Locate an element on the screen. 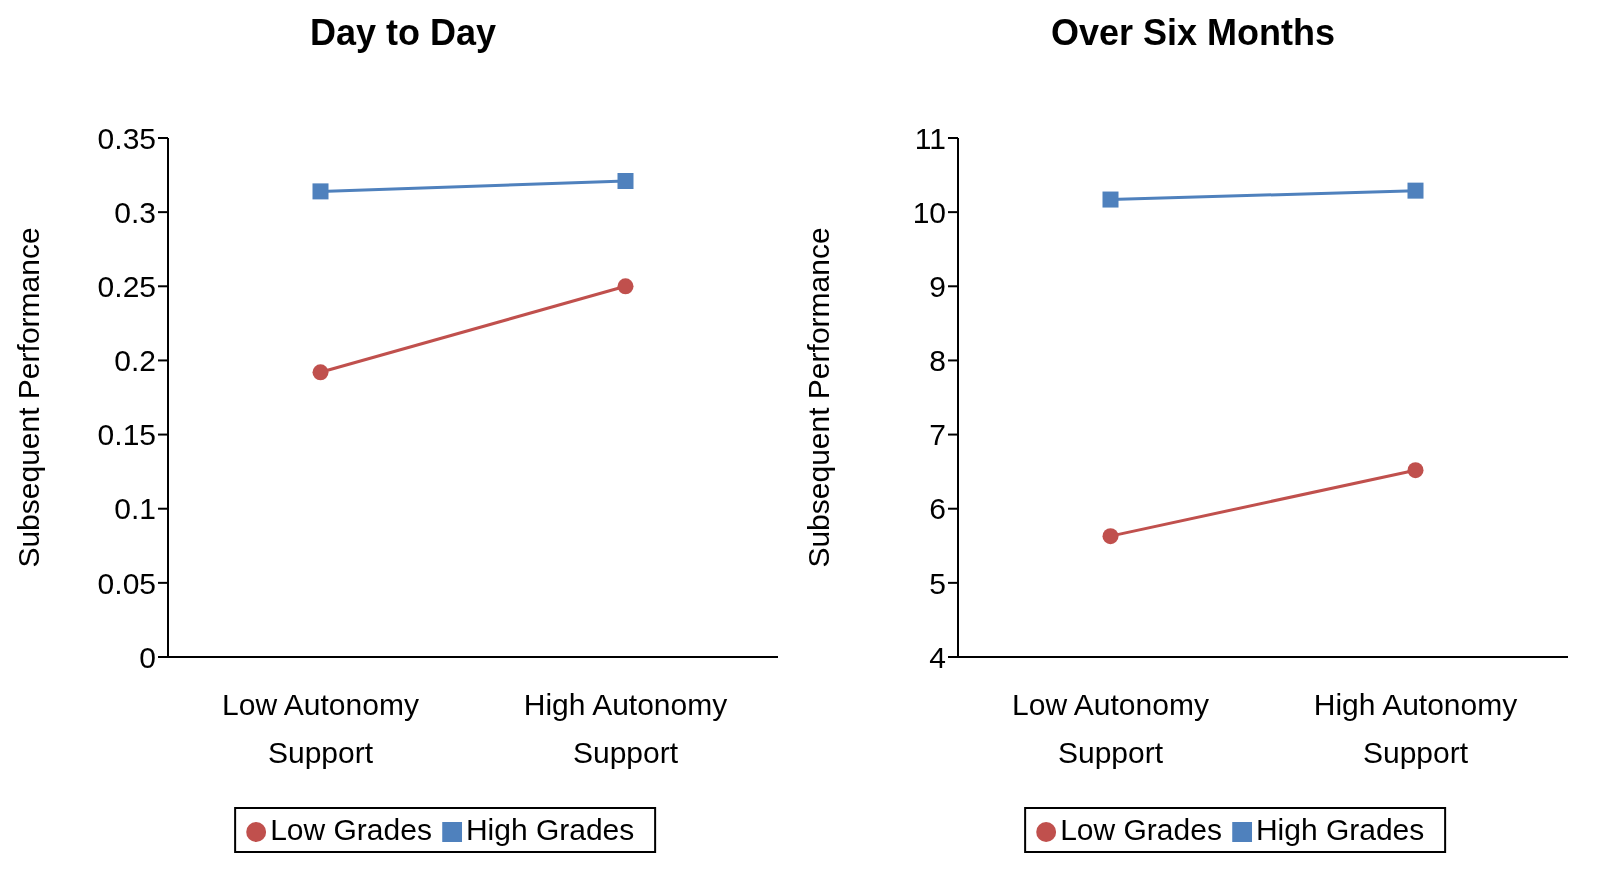 The height and width of the screenshot is (871, 1606). y-tick-label: 0.3 is located at coordinates (135, 212).